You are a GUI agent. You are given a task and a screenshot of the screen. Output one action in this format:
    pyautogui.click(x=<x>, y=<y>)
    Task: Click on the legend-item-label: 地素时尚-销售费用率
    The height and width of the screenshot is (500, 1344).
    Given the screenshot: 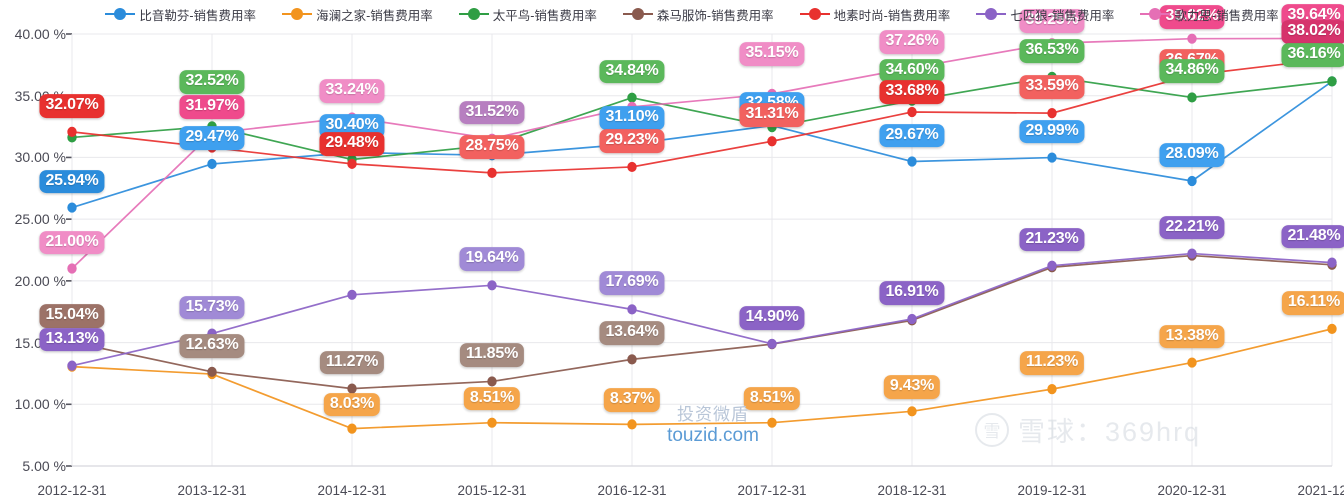 What is the action you would take?
    pyautogui.click(x=892, y=15)
    